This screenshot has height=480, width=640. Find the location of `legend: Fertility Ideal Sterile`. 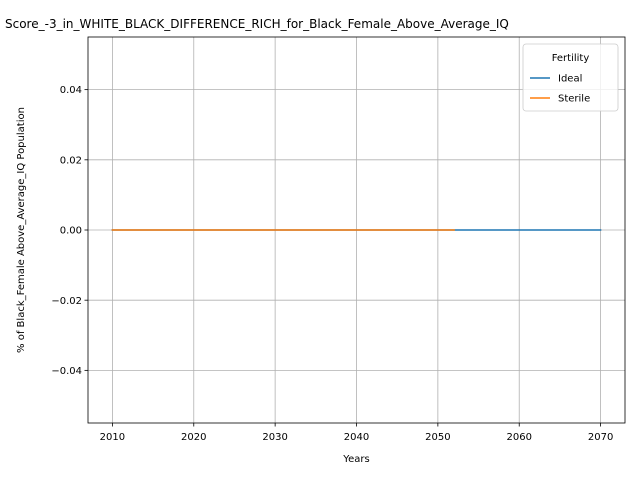

legend: Fertility Ideal Sterile is located at coordinates (570, 77).